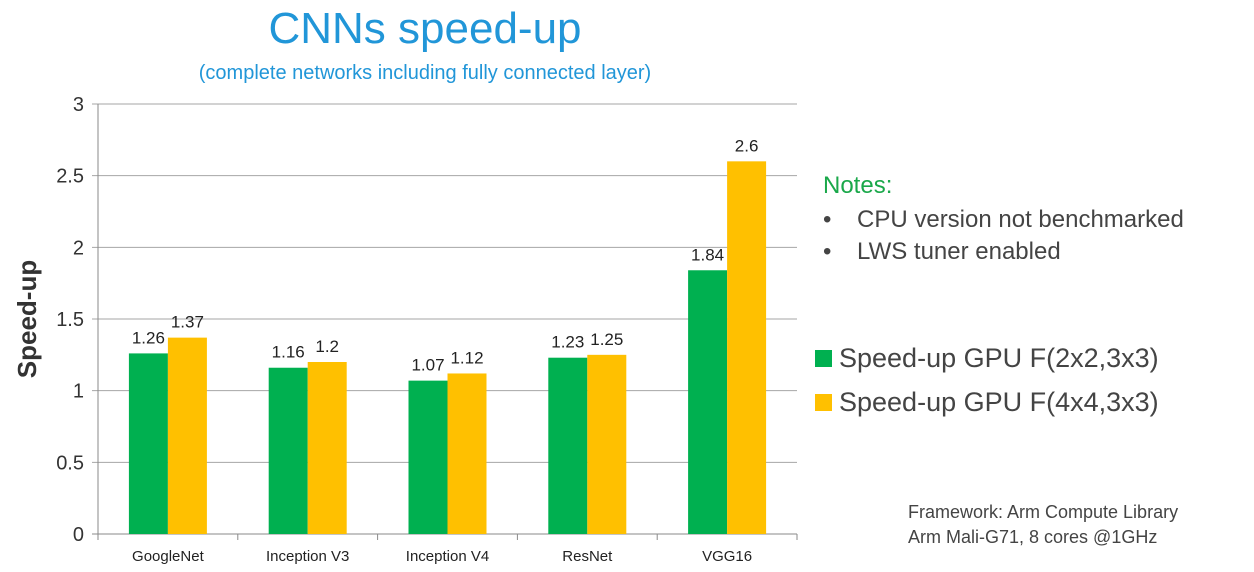 This screenshot has height=572, width=1254. I want to click on data-label: 1.25, so click(606, 339).